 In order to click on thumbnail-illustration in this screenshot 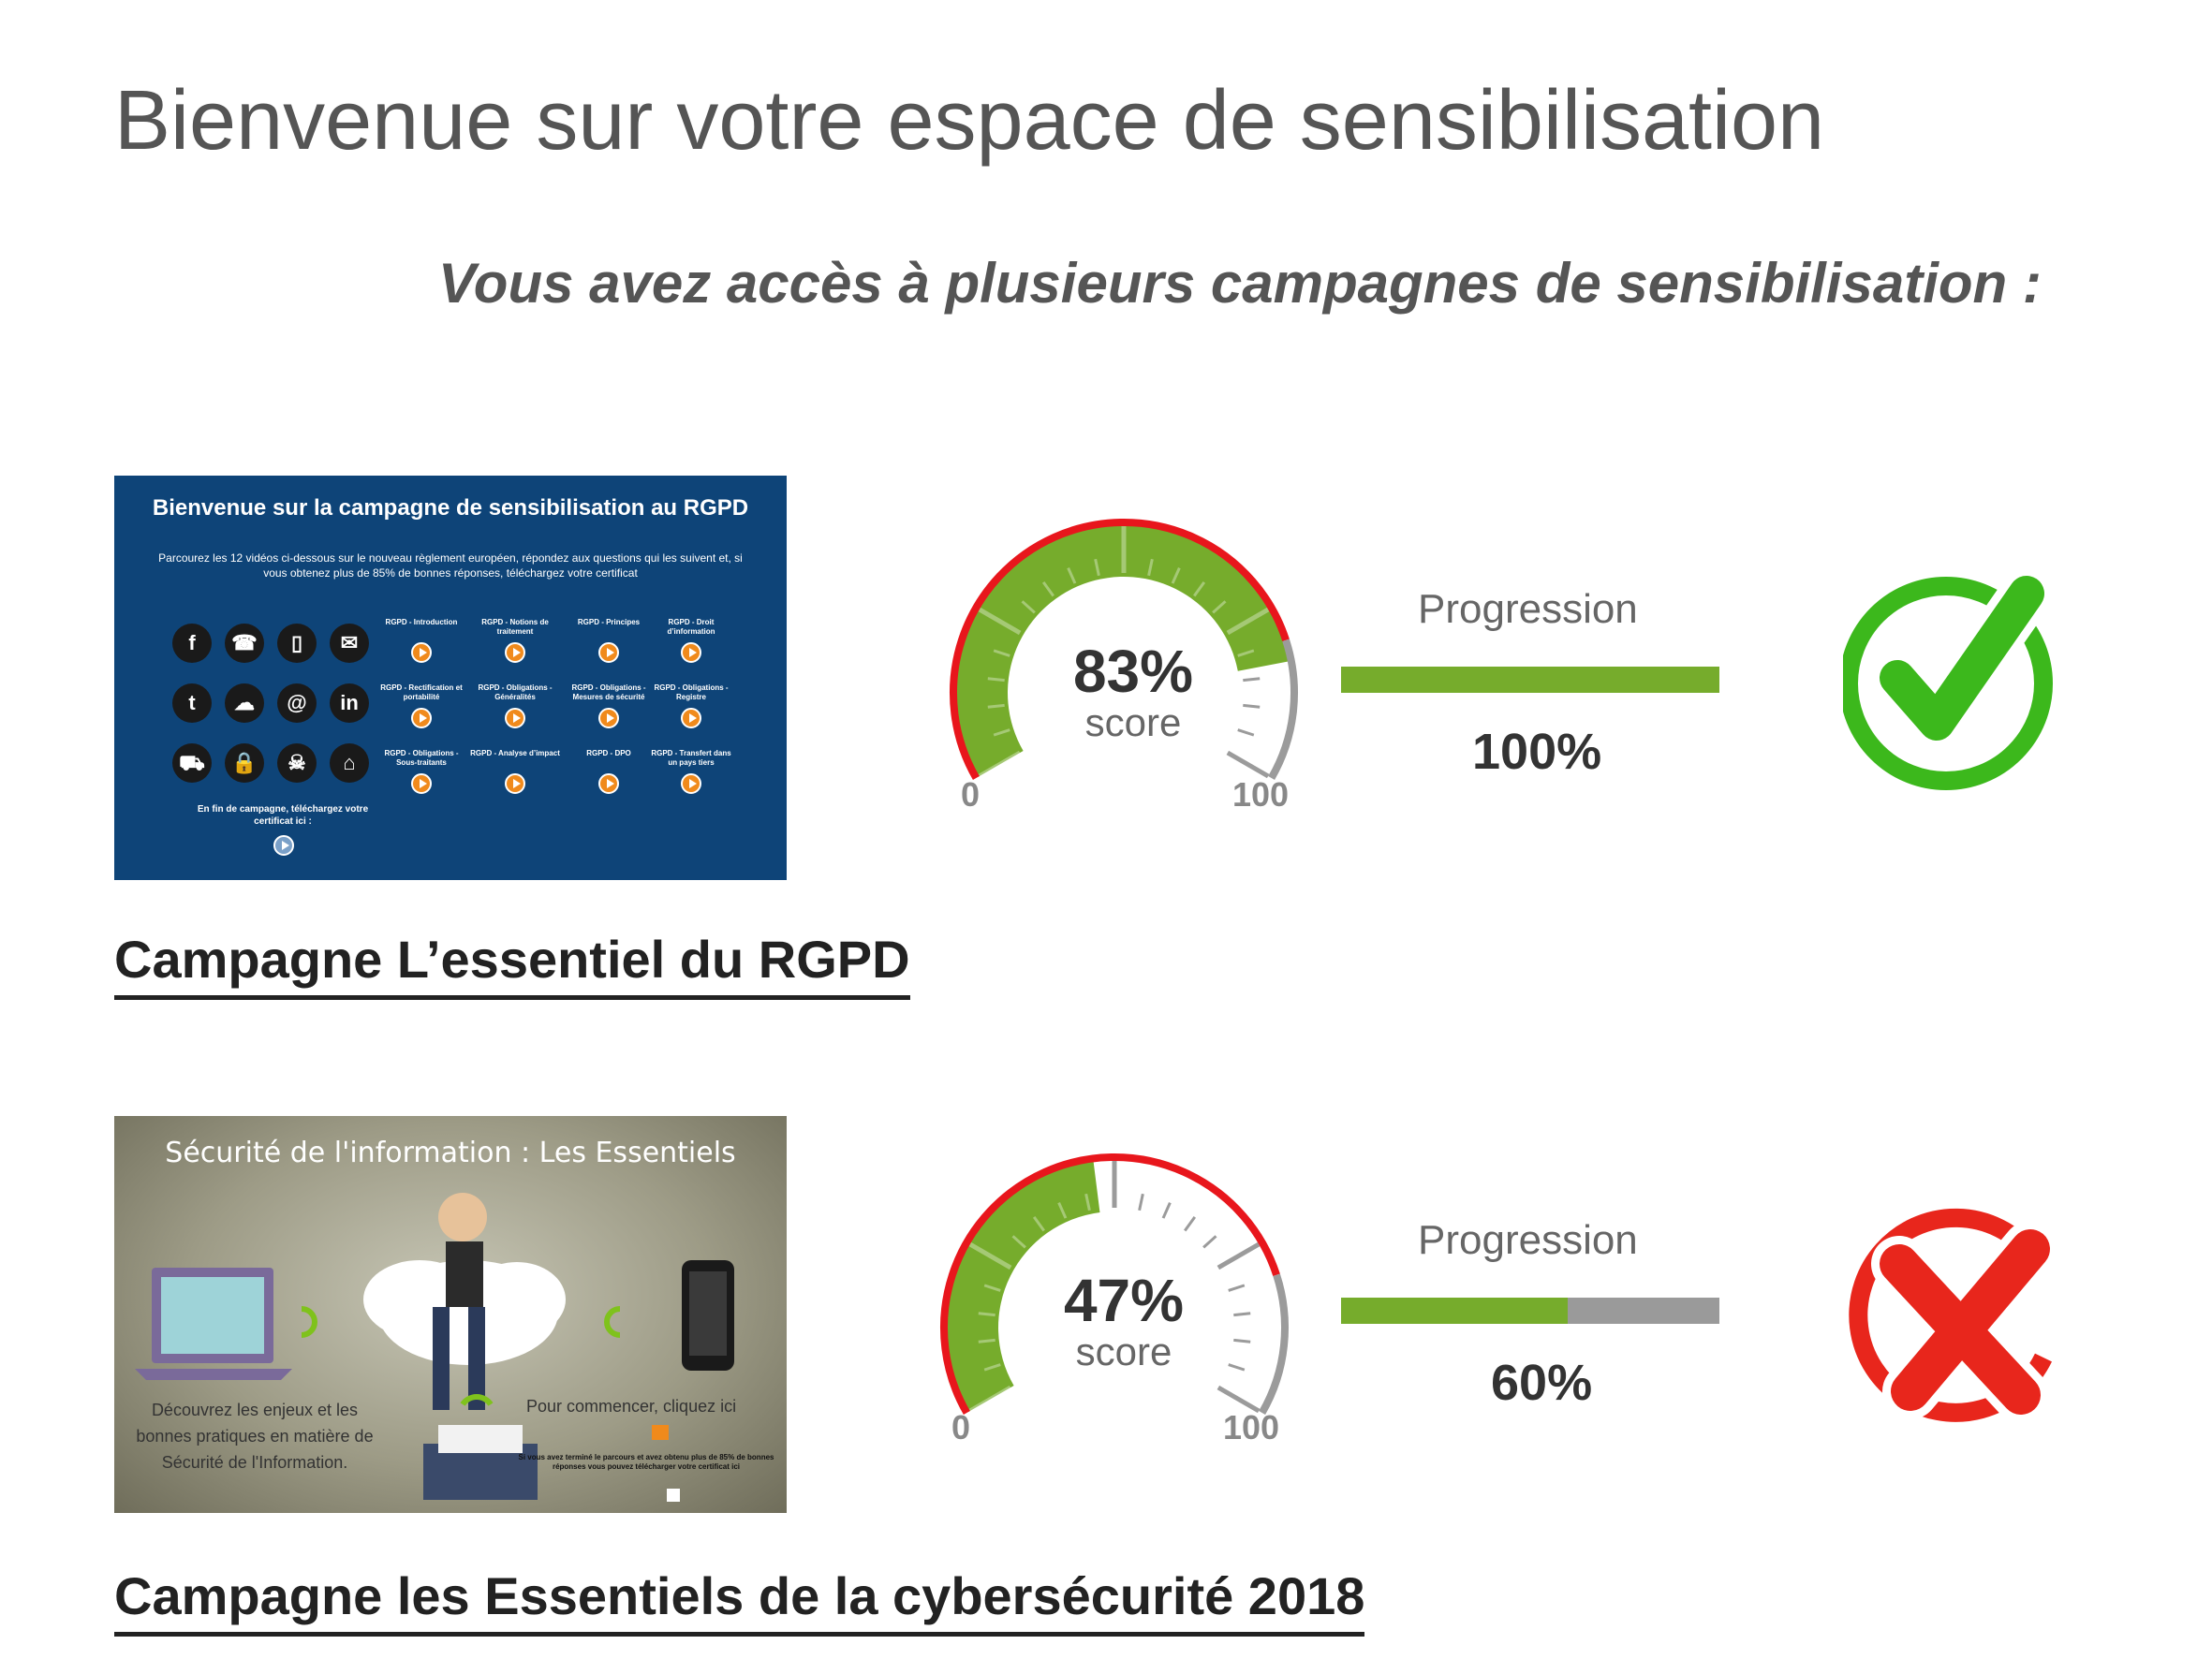, I will do `click(435, 1347)`.